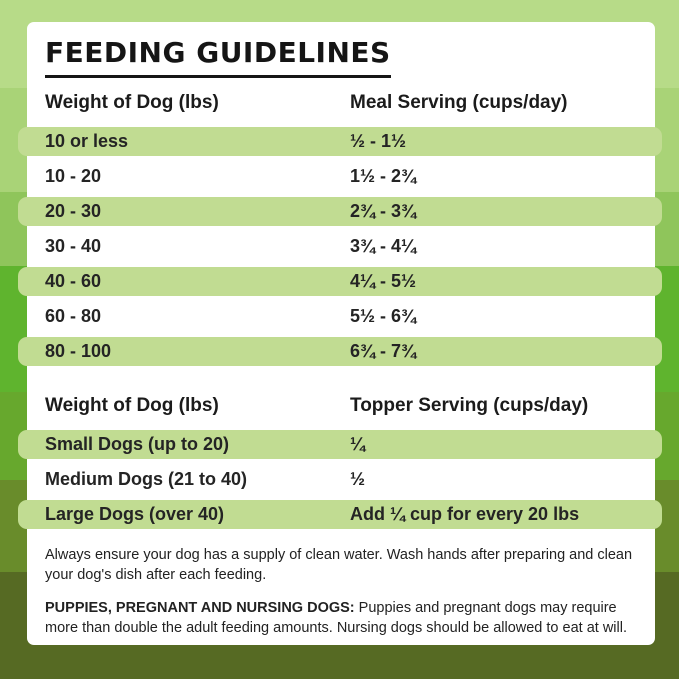 The image size is (679, 679). What do you see at coordinates (73, 246) in the screenshot?
I see `weight-cell: 30 - 40` at bounding box center [73, 246].